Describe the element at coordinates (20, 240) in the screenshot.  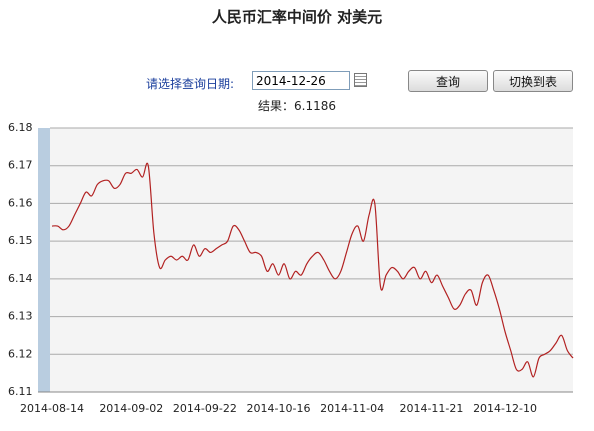
I see `y-tick-label: 6.15` at that location.